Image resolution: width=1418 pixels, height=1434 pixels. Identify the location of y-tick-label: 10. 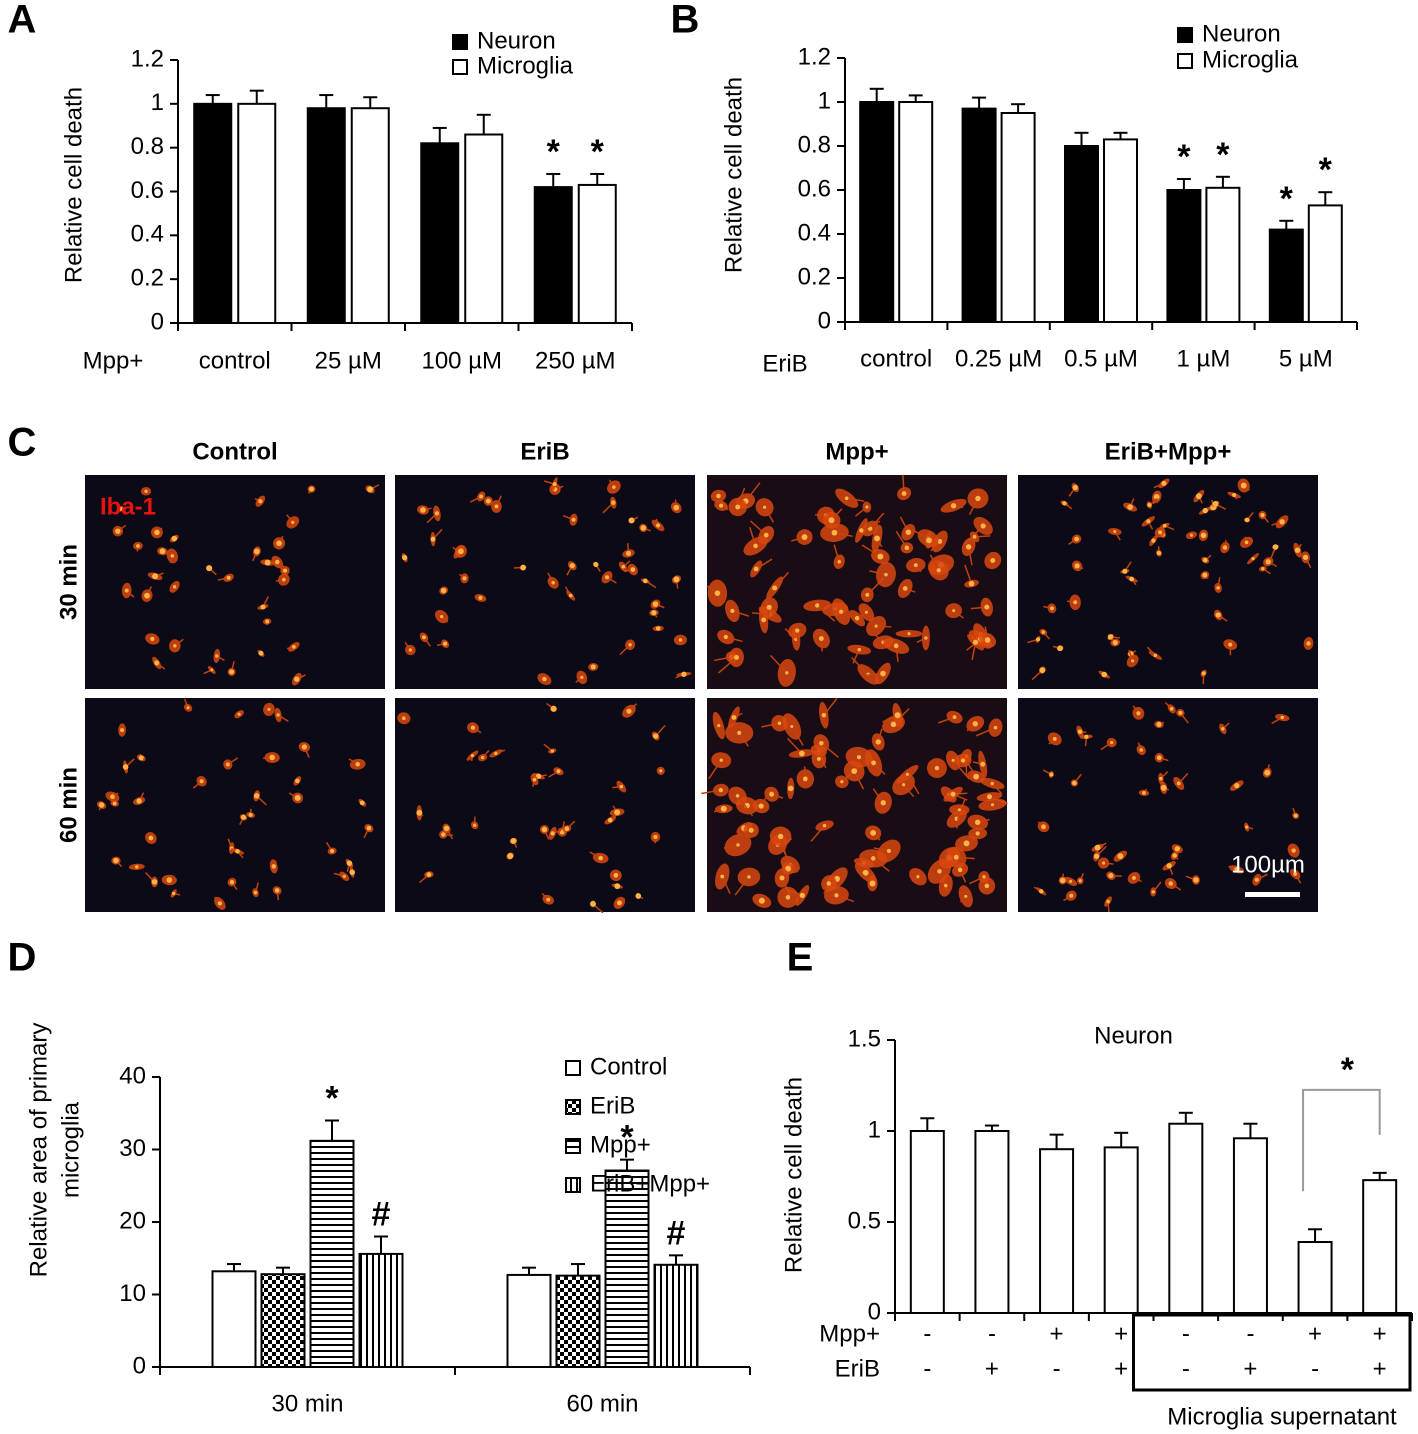
(132, 1293).